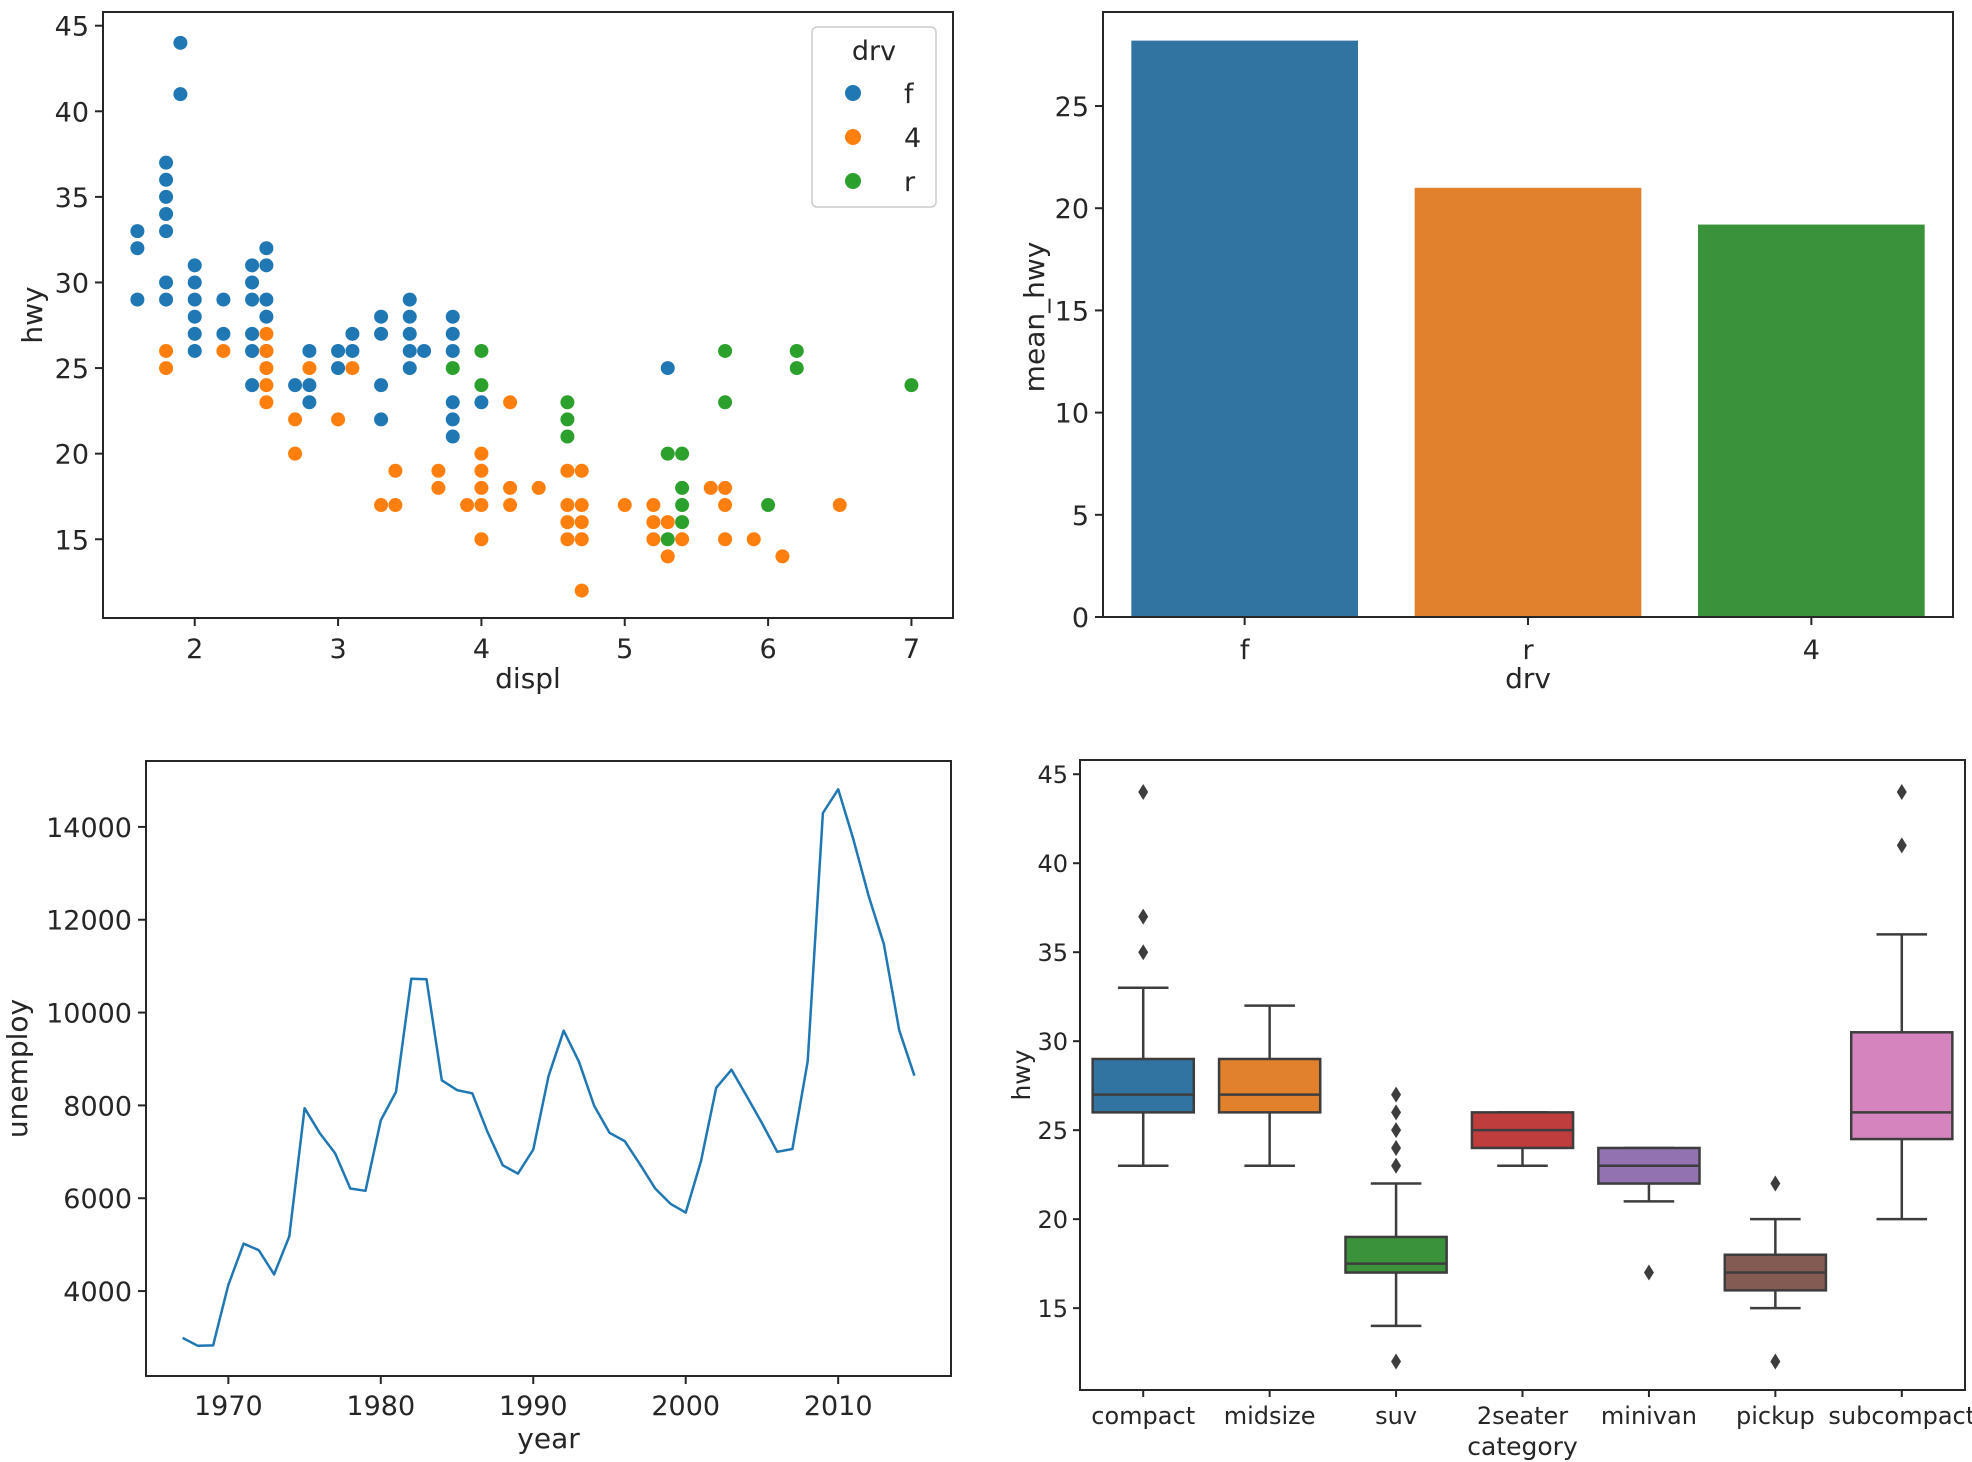 The height and width of the screenshot is (1462, 1972). What do you see at coordinates (1528, 650) in the screenshot?
I see `x-tick-label: r` at bounding box center [1528, 650].